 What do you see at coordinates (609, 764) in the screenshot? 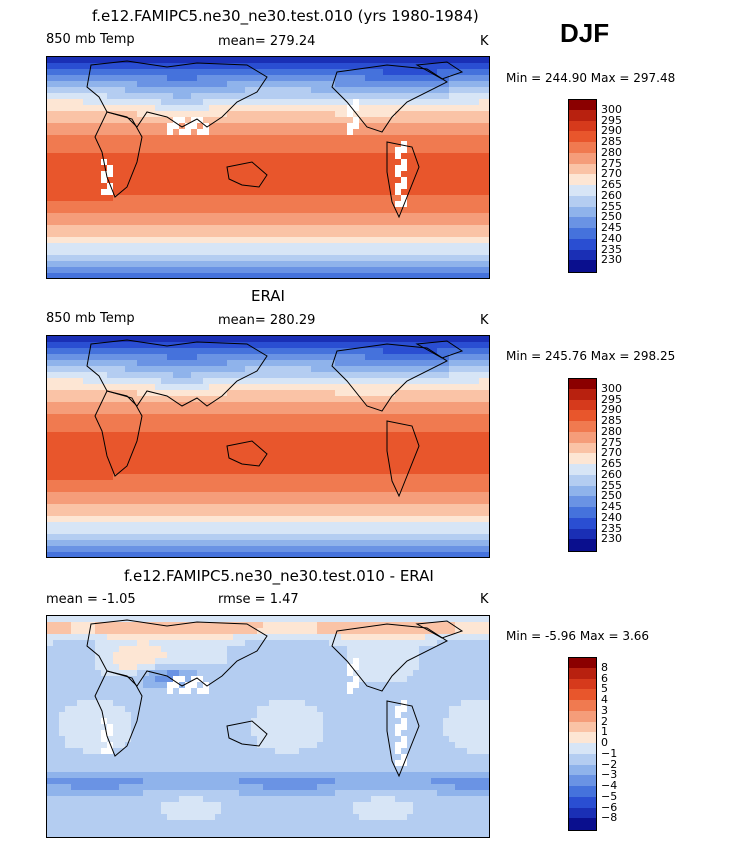
I see `colorbar-tick-label: −2` at bounding box center [609, 764].